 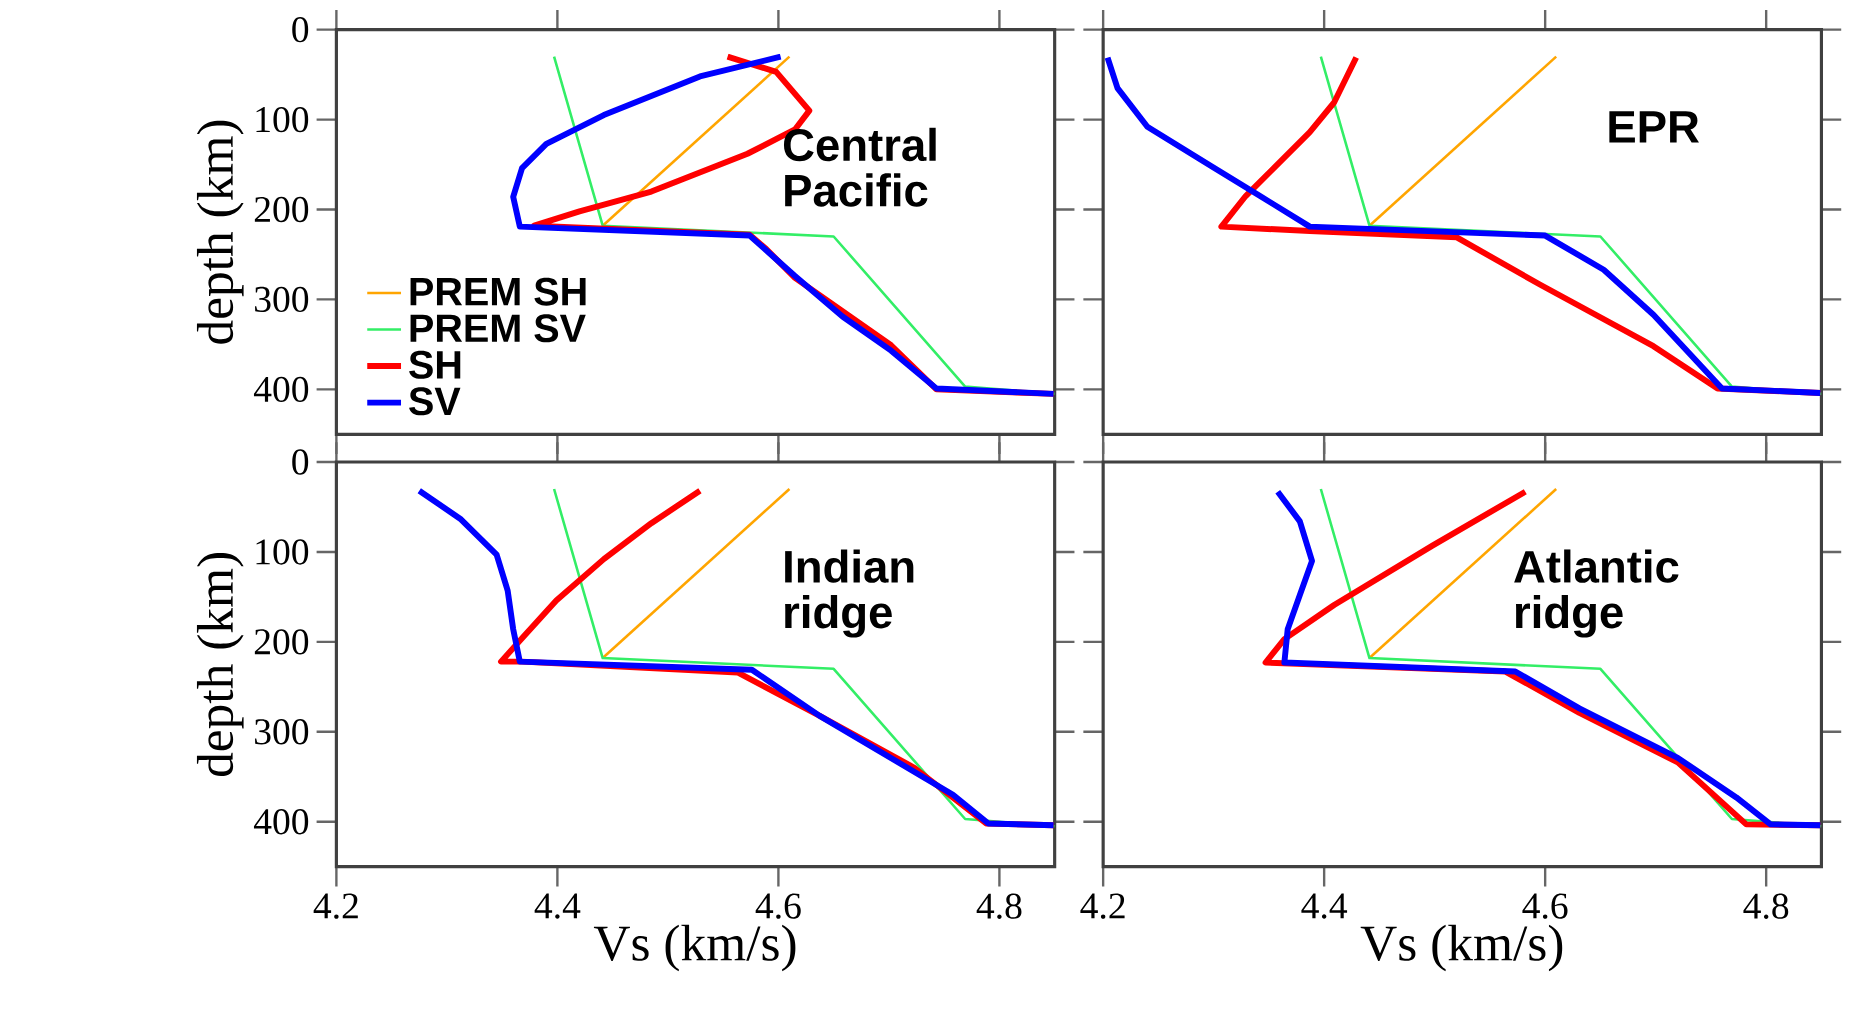 I want to click on legend-label: PREM SH, so click(x=498, y=291).